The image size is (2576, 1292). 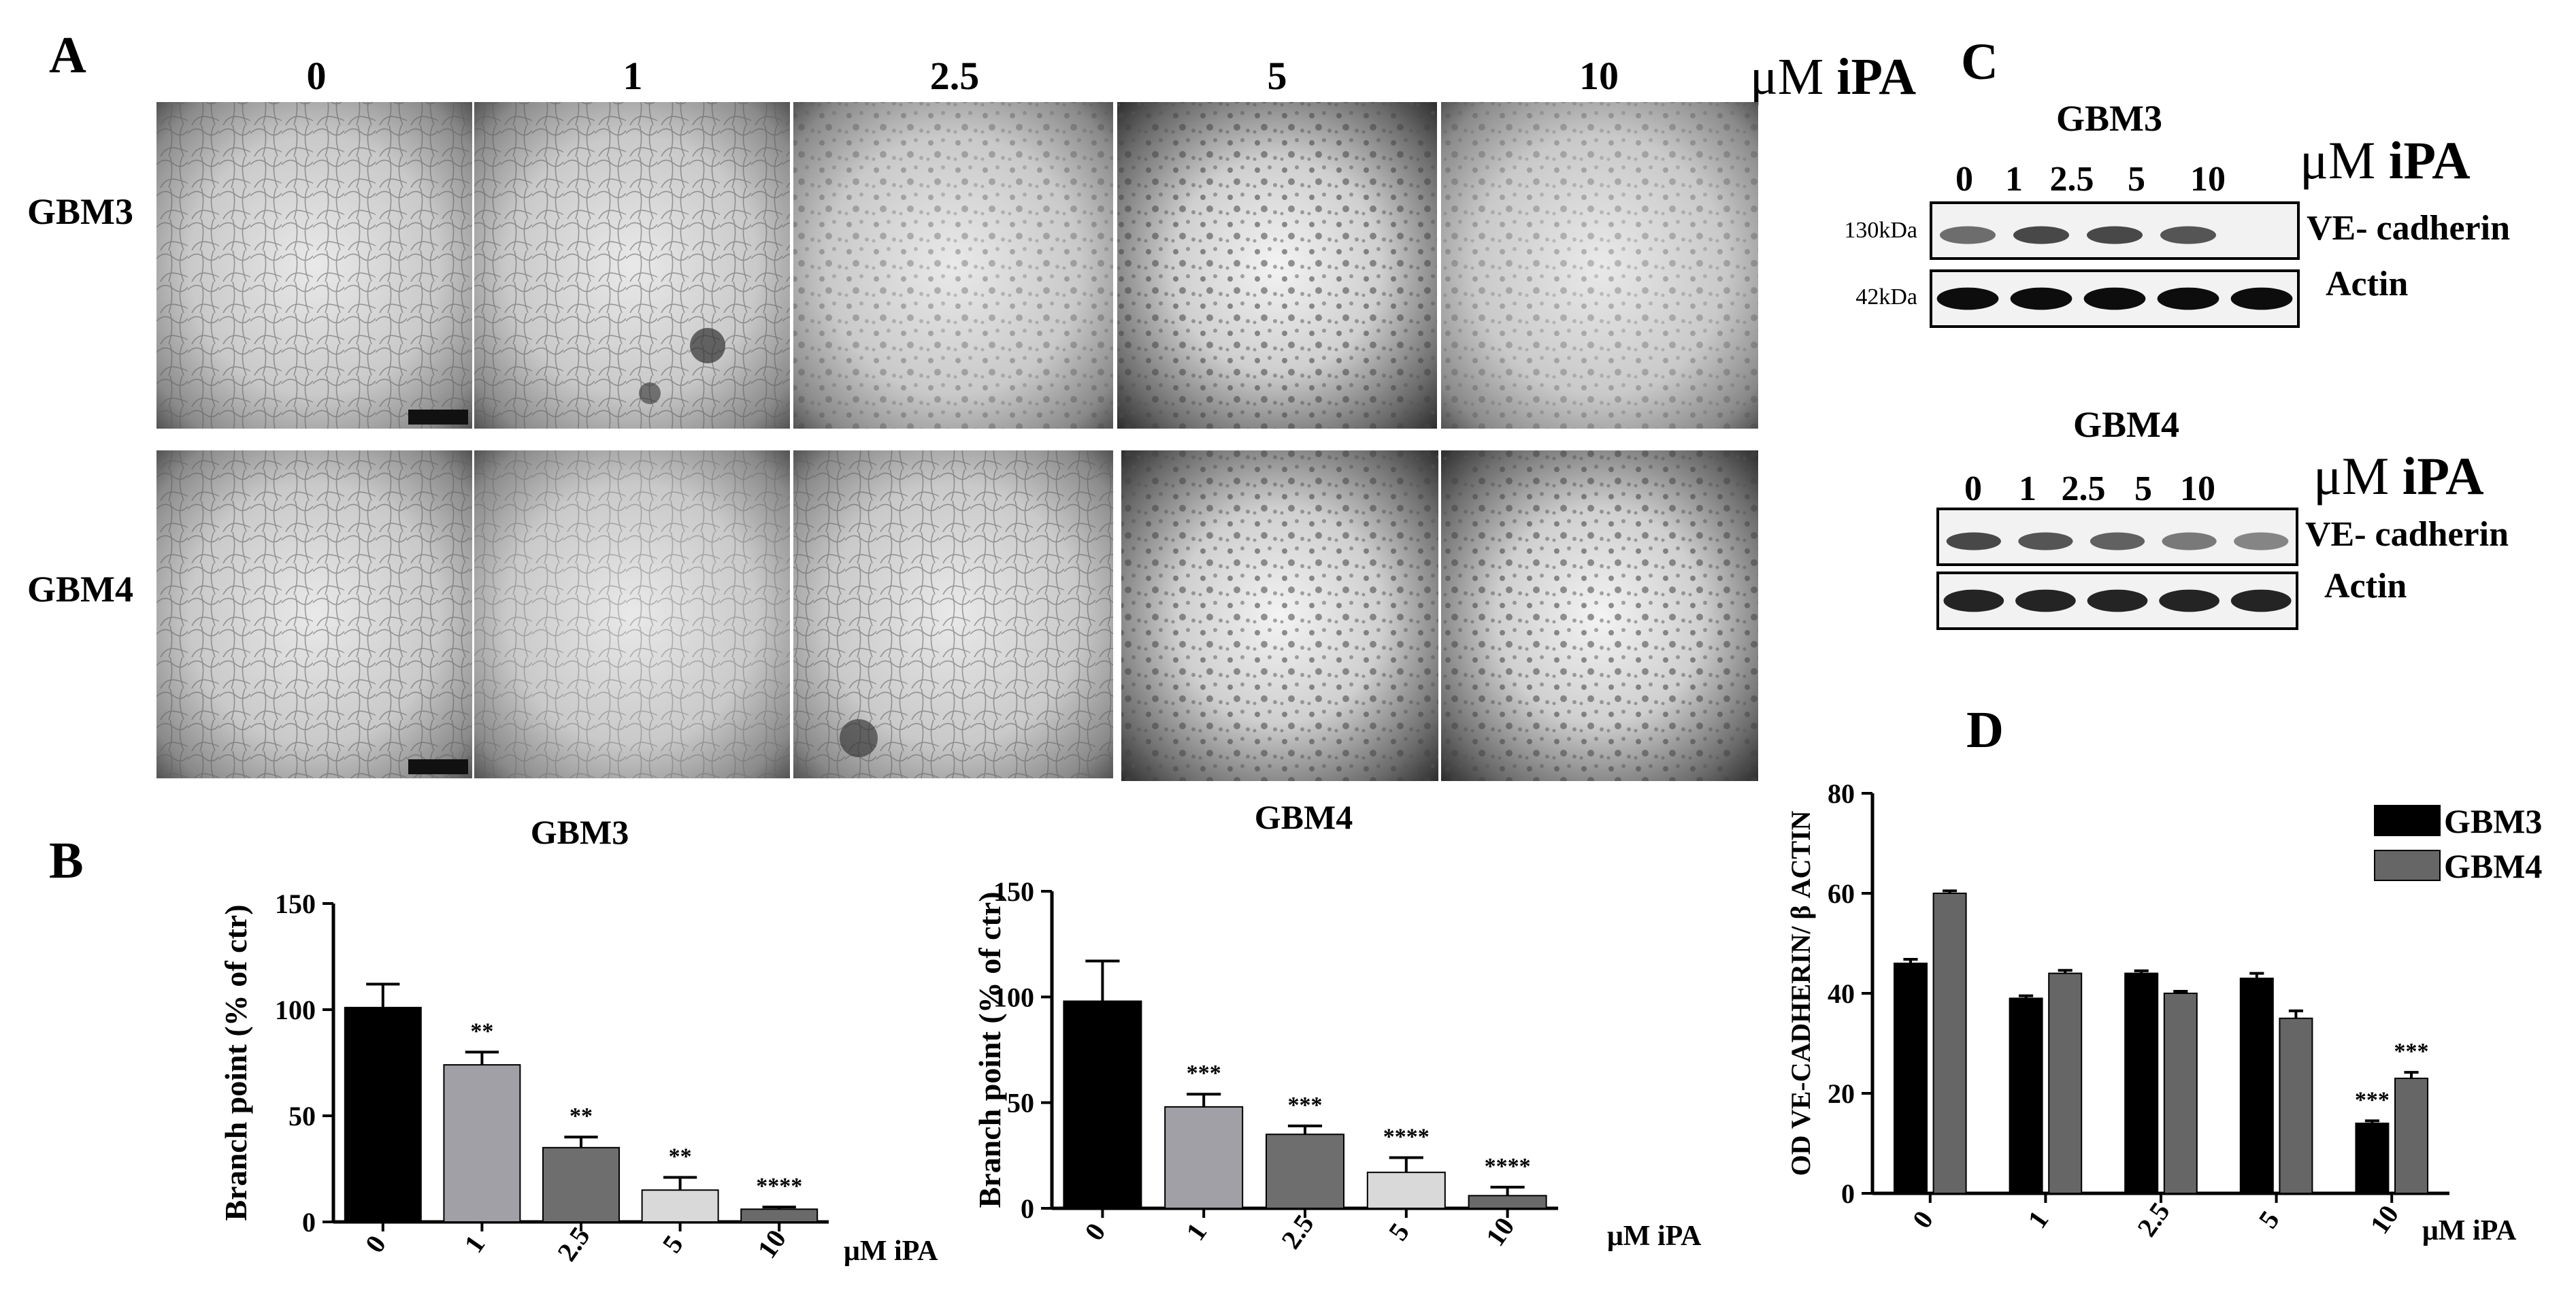 What do you see at coordinates (633, 76) in the screenshot?
I see `dose-label-1: 1` at bounding box center [633, 76].